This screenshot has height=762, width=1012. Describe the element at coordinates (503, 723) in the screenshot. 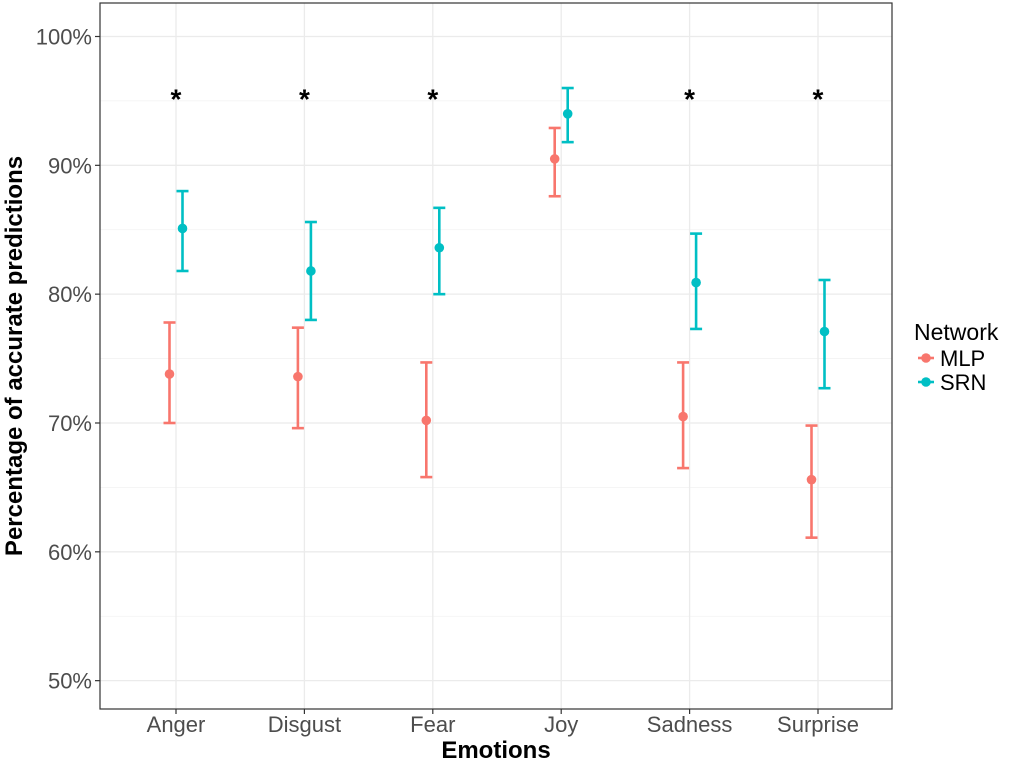

I see `x-axis: Anger Disgust Fear Joy Sadness Surprise` at that location.